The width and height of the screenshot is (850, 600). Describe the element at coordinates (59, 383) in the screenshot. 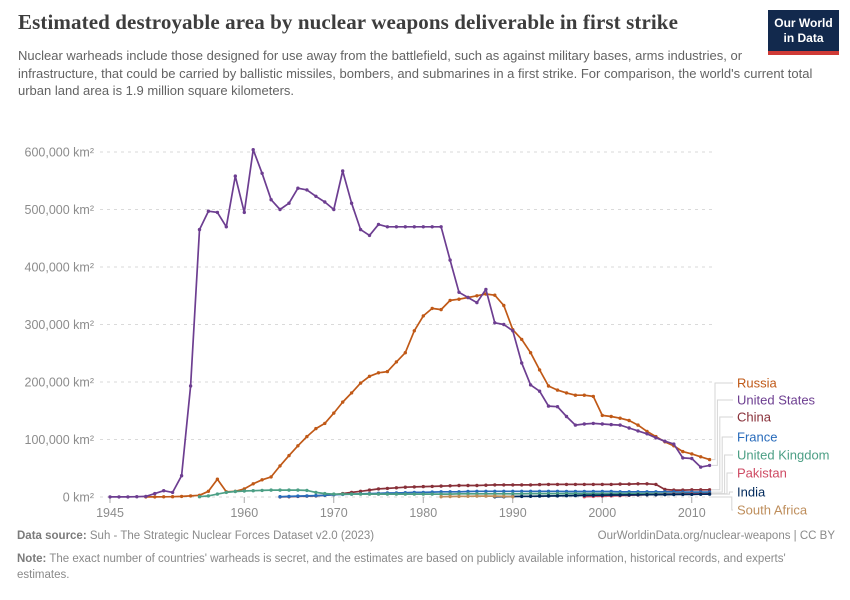

I see `y-tick-label: 200,000 km²` at that location.